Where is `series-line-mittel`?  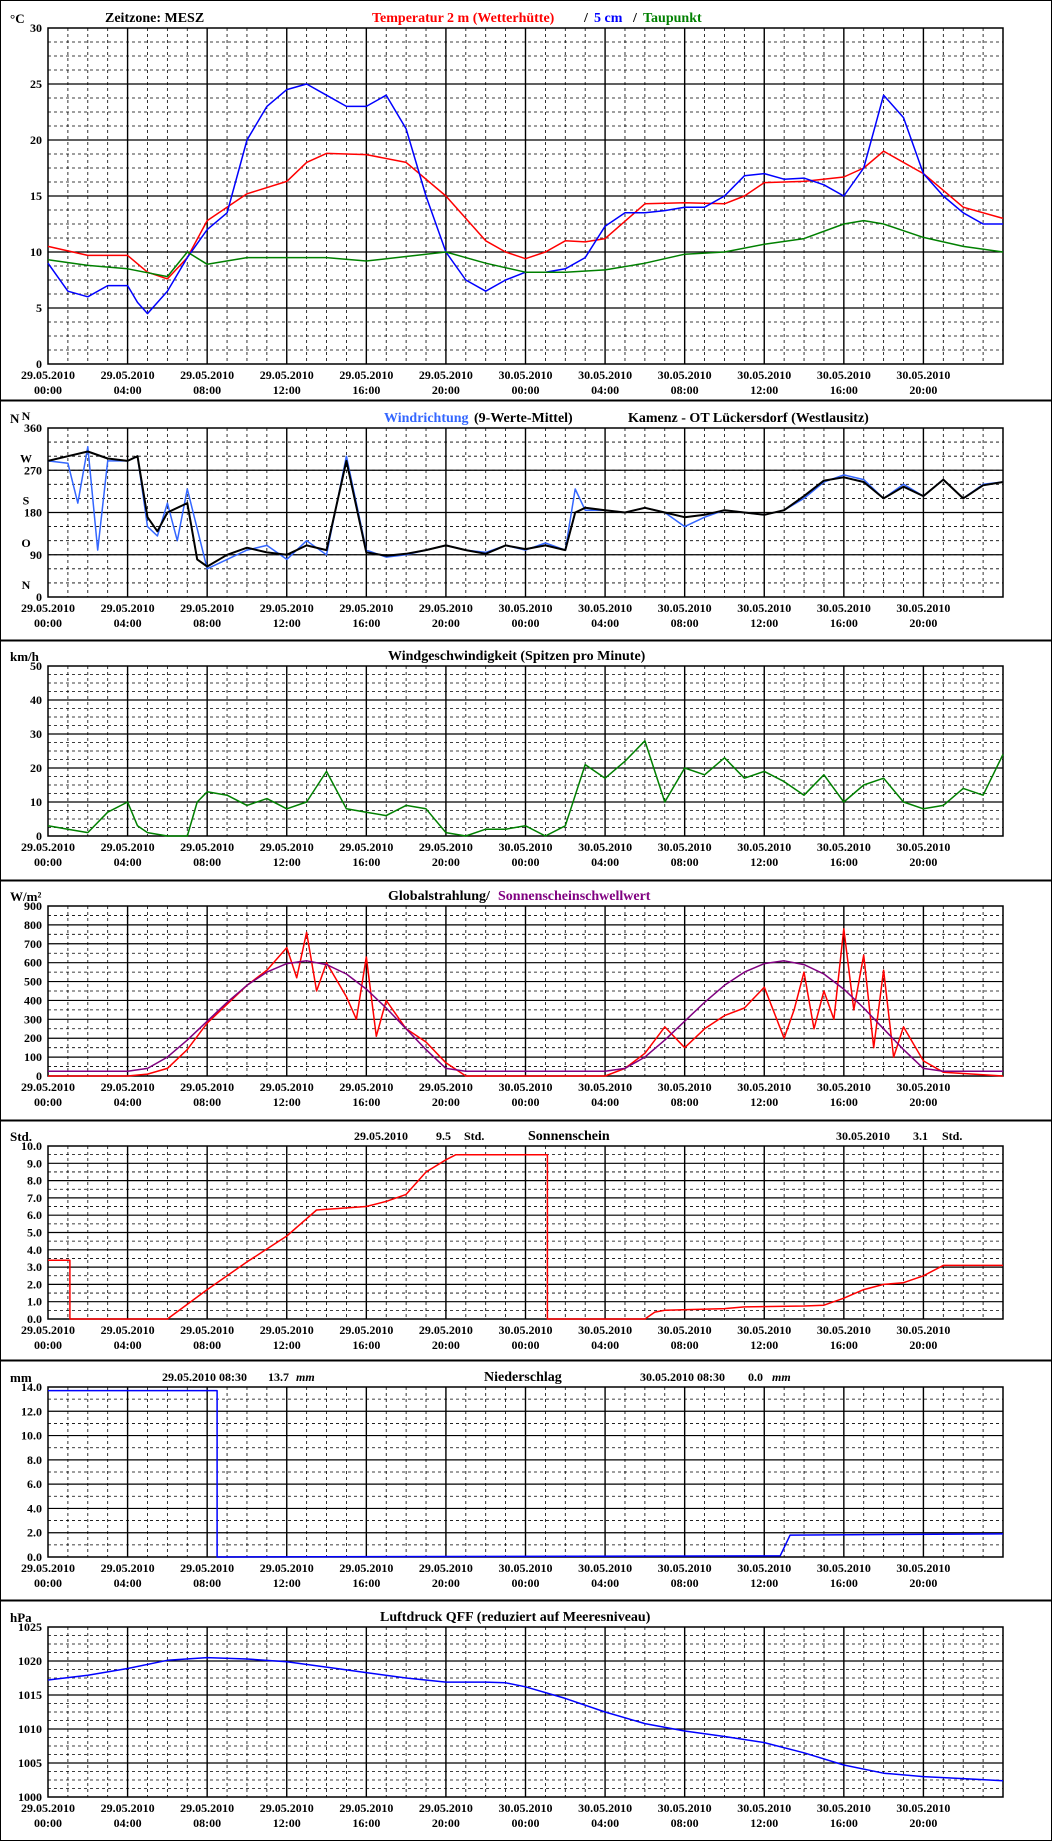
series-line-mittel is located at coordinates (525, 509).